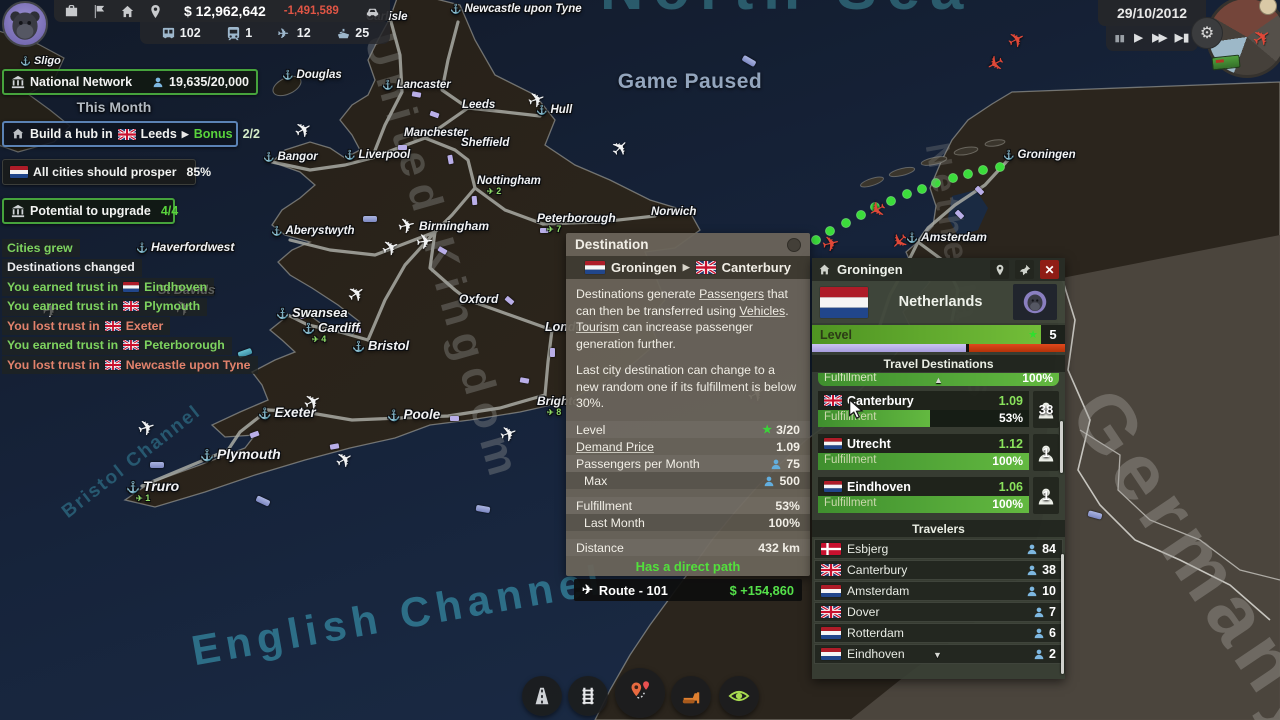  Describe the element at coordinates (106, 172) in the screenshot. I see `mission-prosper: All cities should prosper 85%` at that location.